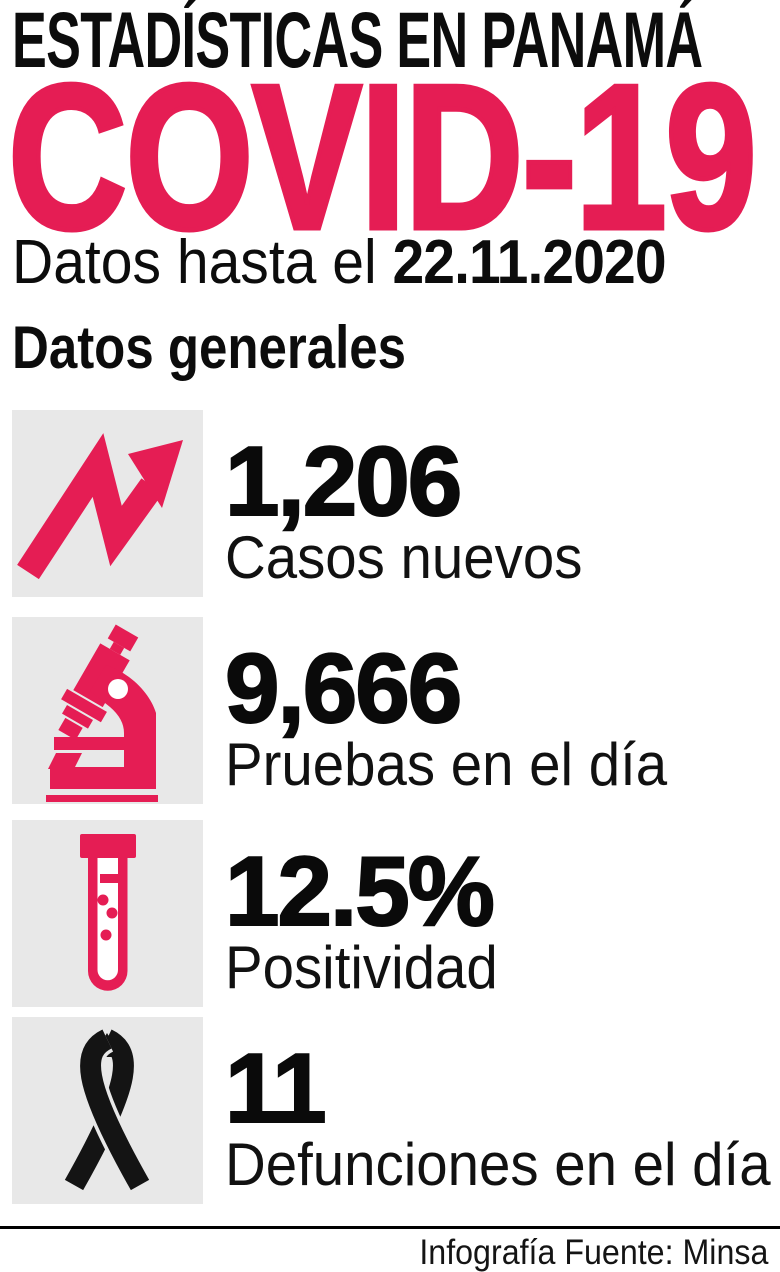  I want to click on test-tube-icon, so click(108, 912).